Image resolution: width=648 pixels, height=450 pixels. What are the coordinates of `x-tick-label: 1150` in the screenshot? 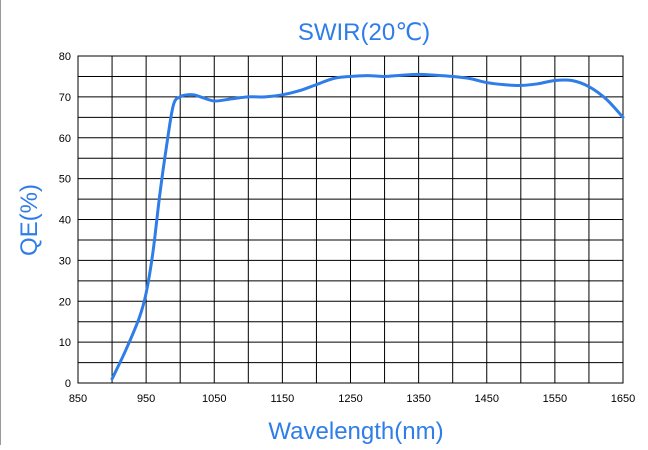 It's located at (283, 399).